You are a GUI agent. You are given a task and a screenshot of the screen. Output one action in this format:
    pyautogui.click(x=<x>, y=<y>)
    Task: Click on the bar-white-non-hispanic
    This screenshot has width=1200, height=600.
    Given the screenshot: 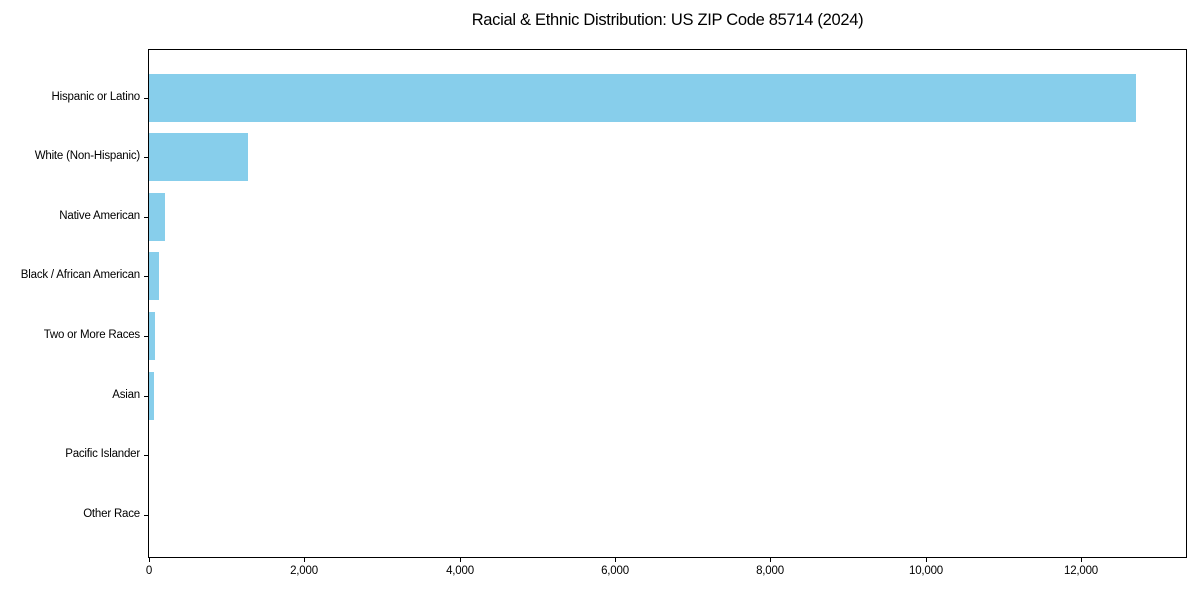 What is the action you would take?
    pyautogui.click(x=198, y=157)
    